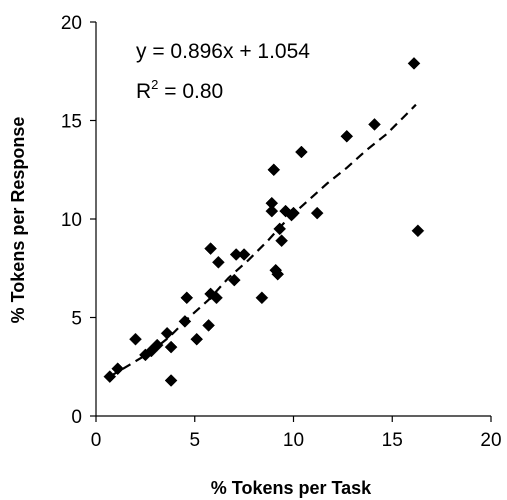 The image size is (507, 500). I want to click on trendline-equation: y = 0.896x + 1.054, so click(223, 51).